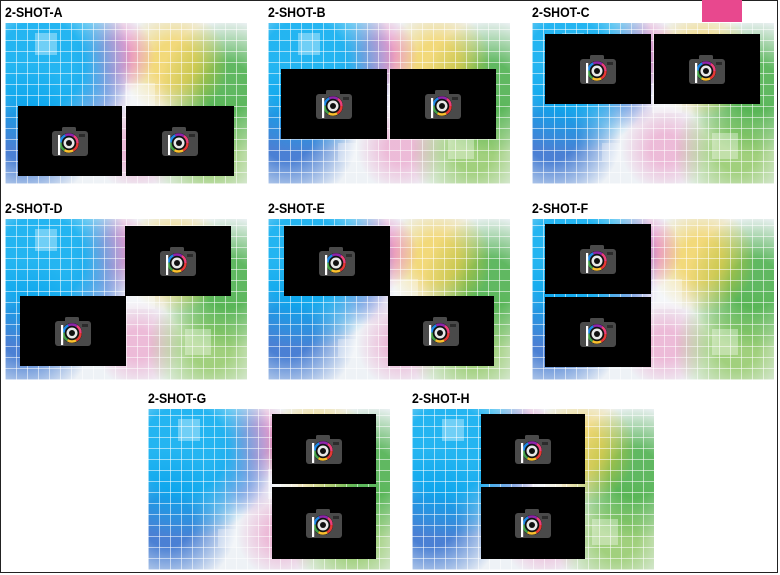 The image size is (780, 575). What do you see at coordinates (653, 94) in the screenshot?
I see `layout-2-shot-c: 2-SHOT-C` at bounding box center [653, 94].